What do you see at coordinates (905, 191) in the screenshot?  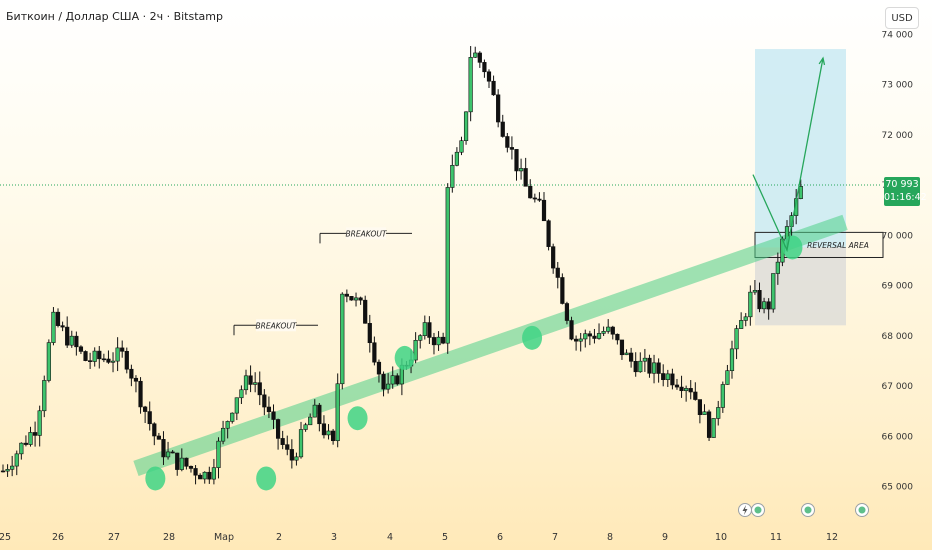 I see `current-price-badge: 70 993 01:16:42` at bounding box center [905, 191].